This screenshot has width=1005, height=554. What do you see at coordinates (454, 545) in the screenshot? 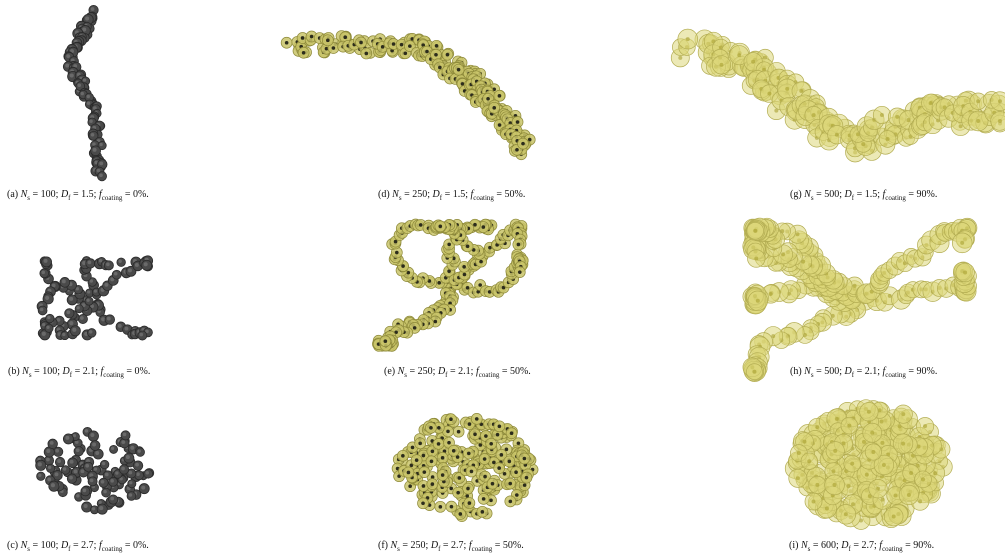
I see `caption-part: = 2.7;` at bounding box center [454, 545].